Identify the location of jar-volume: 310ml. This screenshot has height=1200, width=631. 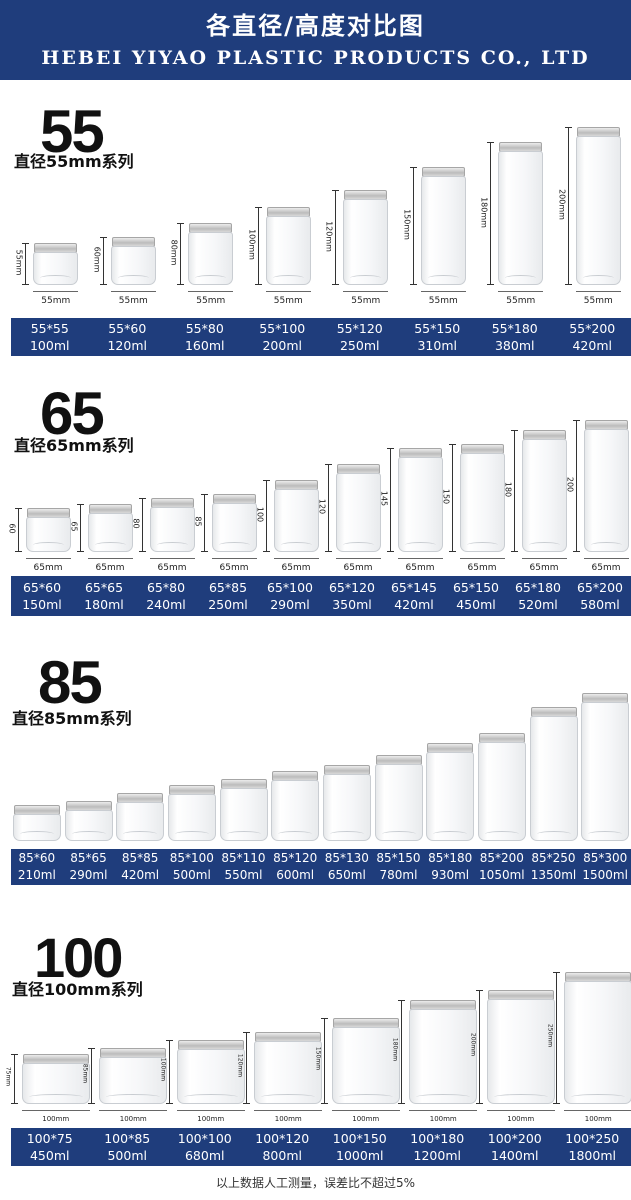
(437, 345).